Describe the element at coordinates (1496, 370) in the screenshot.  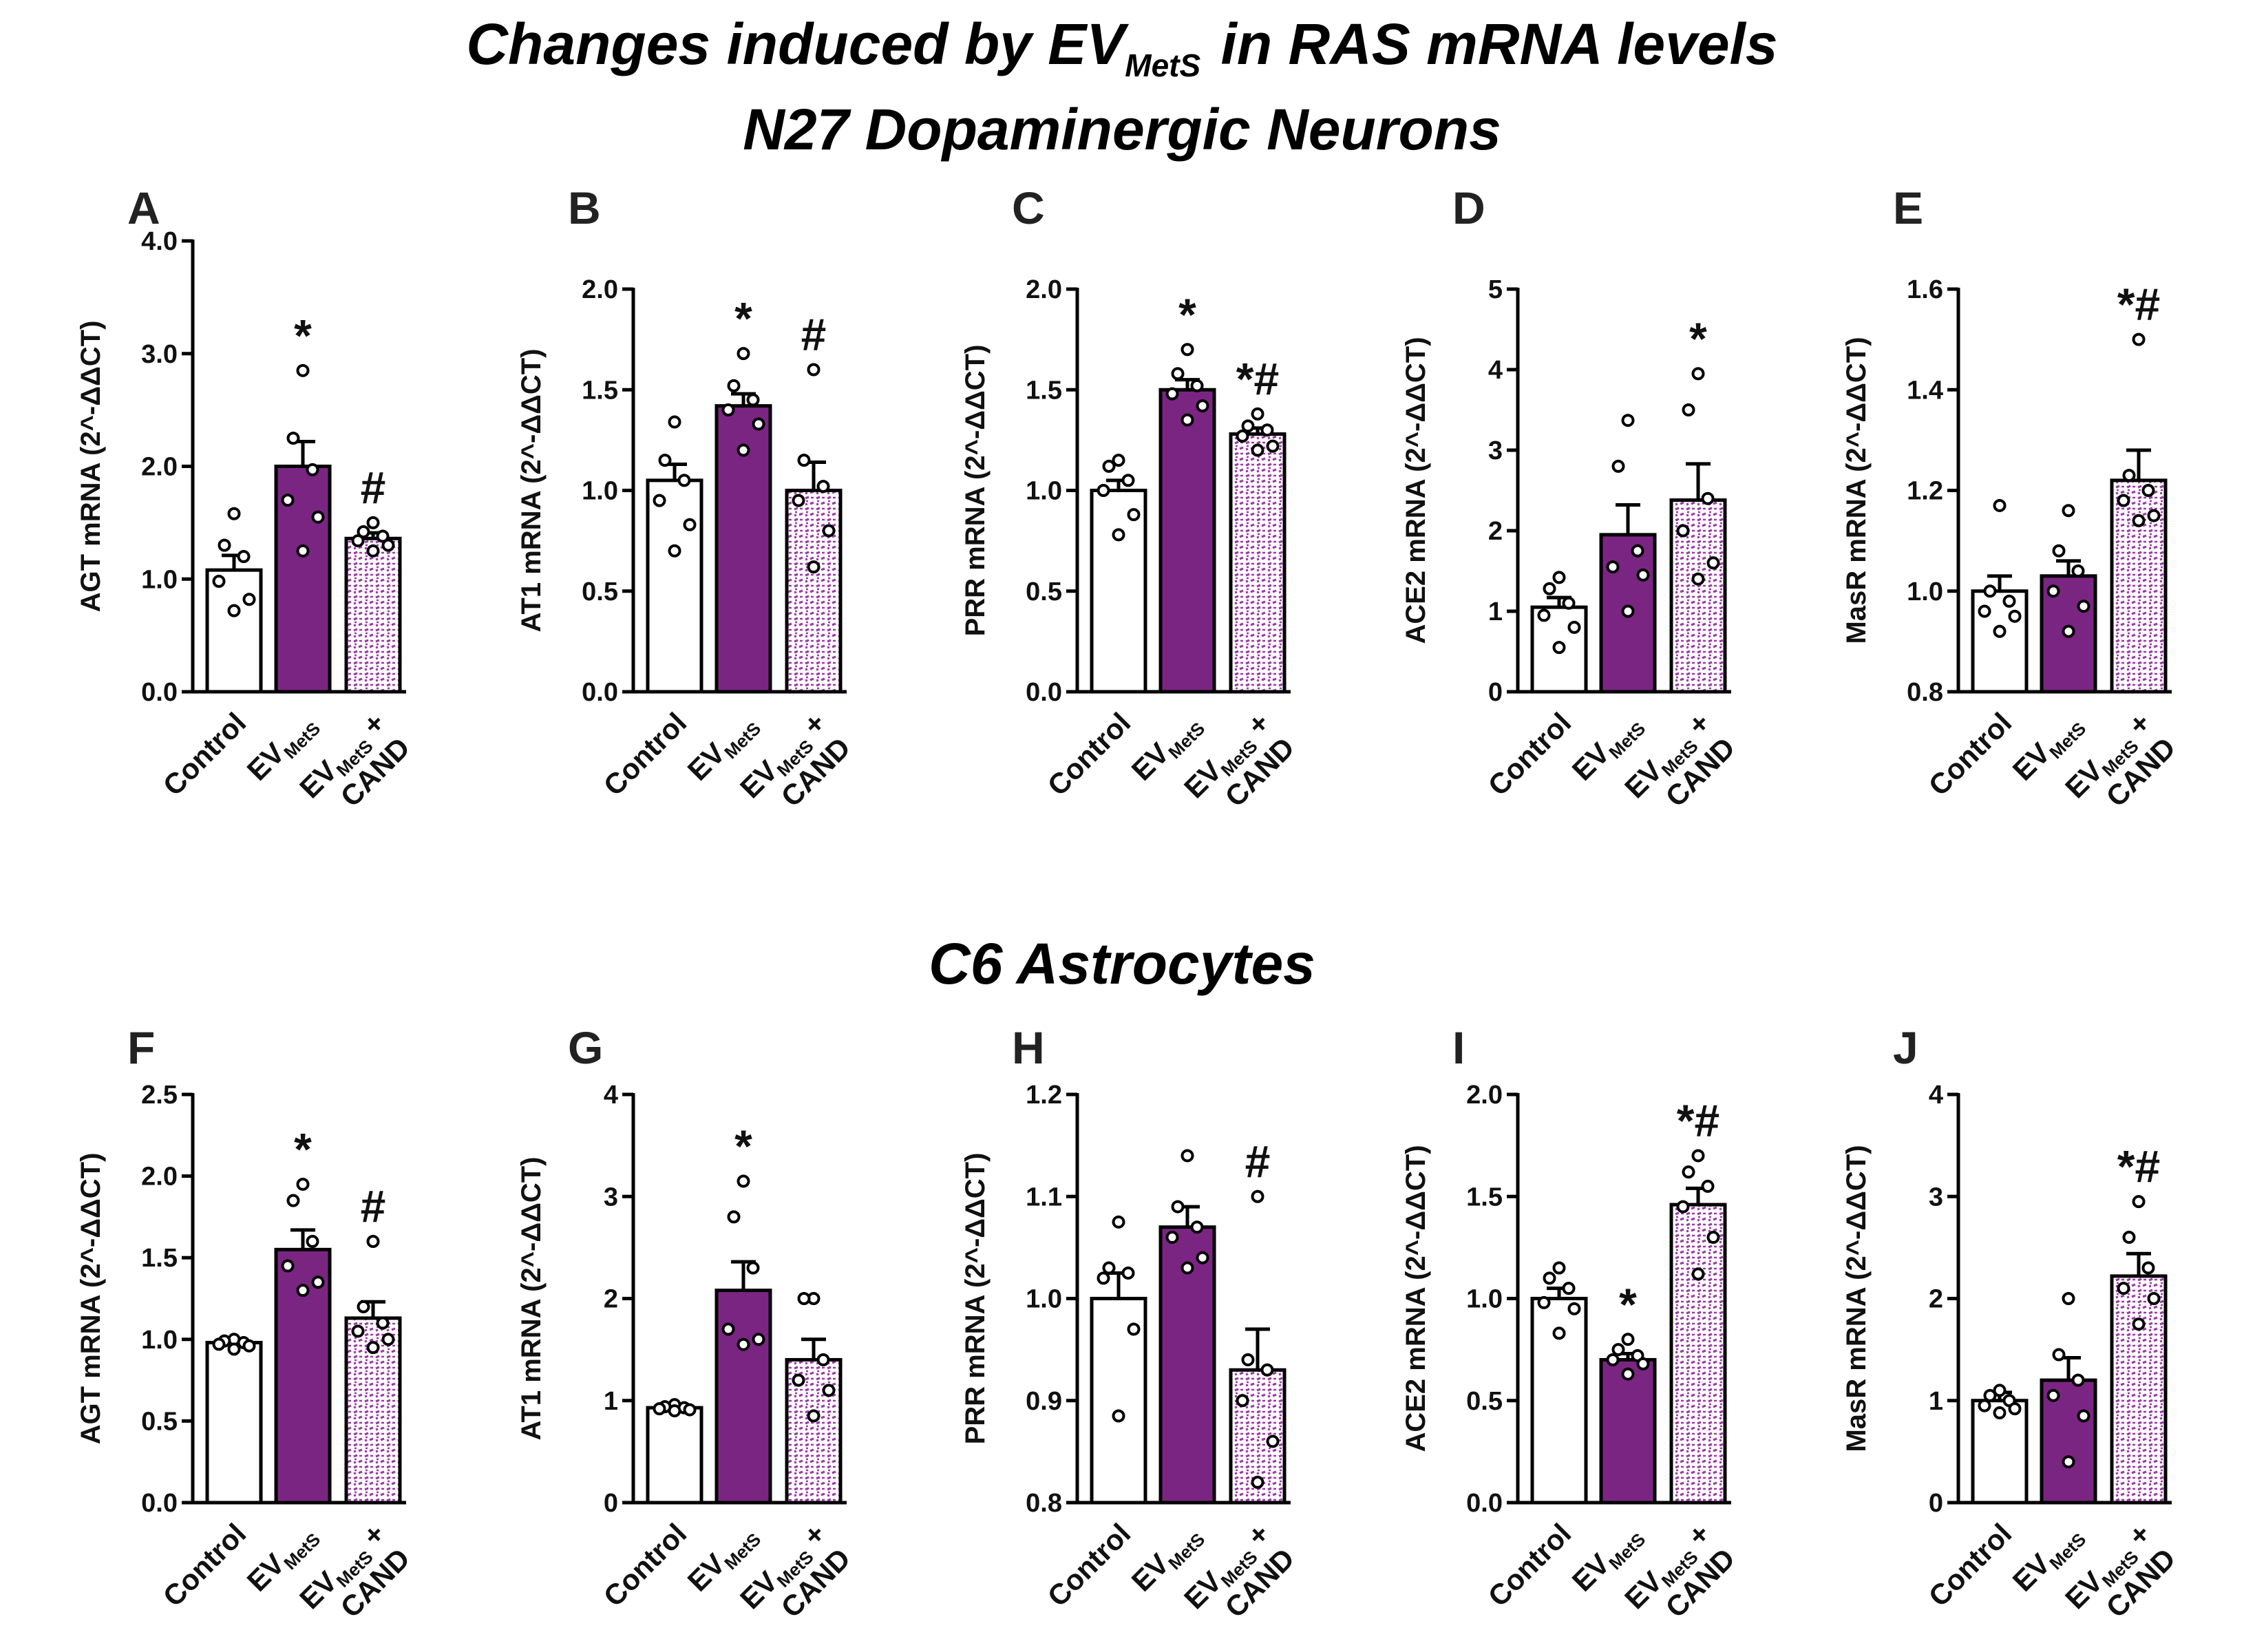
I see `y-tick-label: 4` at that location.